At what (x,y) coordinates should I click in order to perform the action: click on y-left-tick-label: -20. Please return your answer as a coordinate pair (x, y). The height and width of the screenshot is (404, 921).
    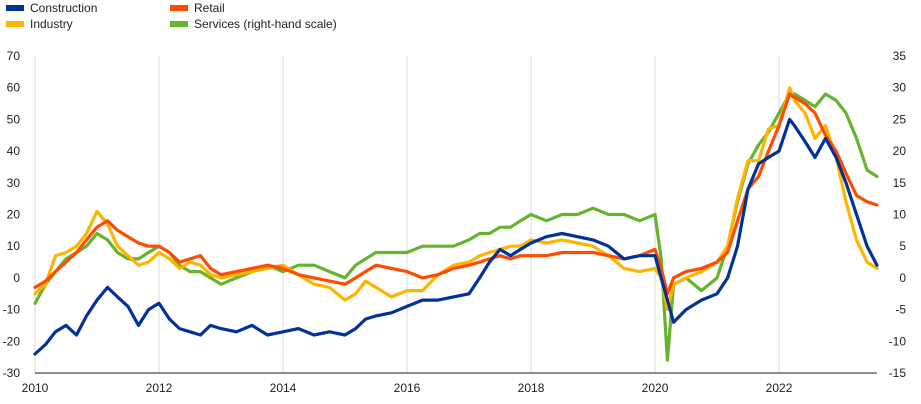
    Looking at the image, I should click on (12, 341).